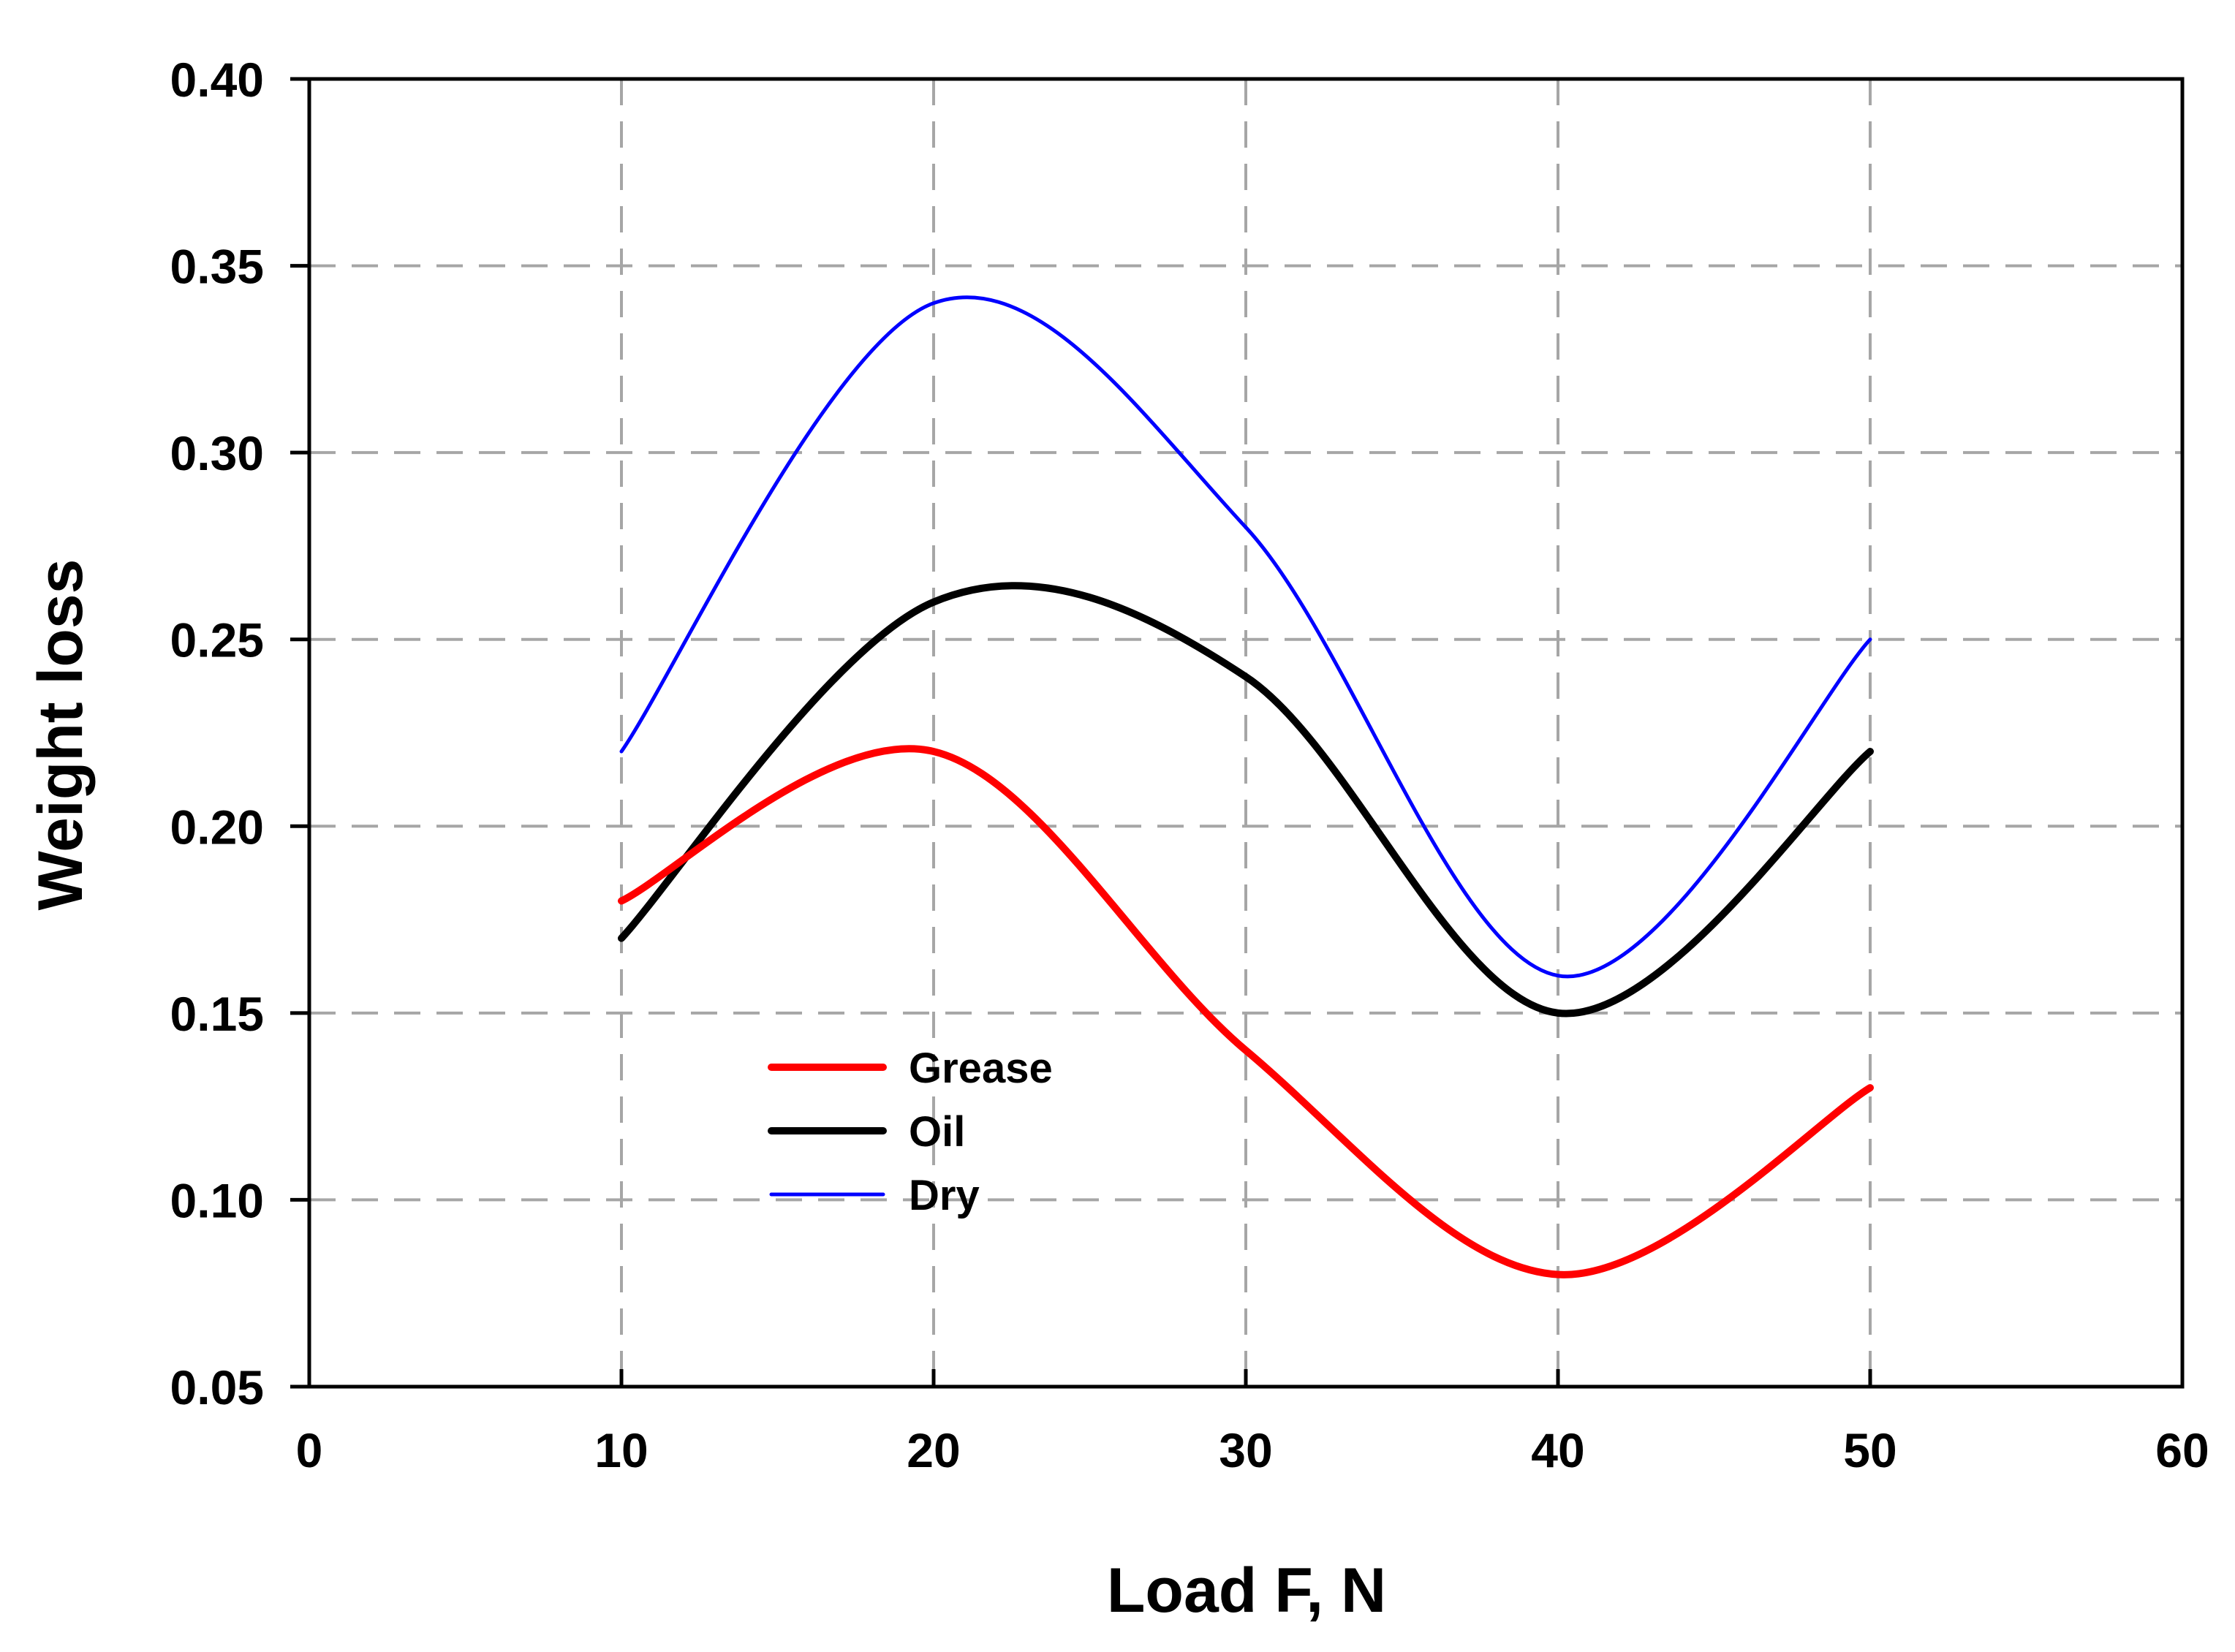  I want to click on y-tick-label-0.15: 0.15, so click(217, 1014).